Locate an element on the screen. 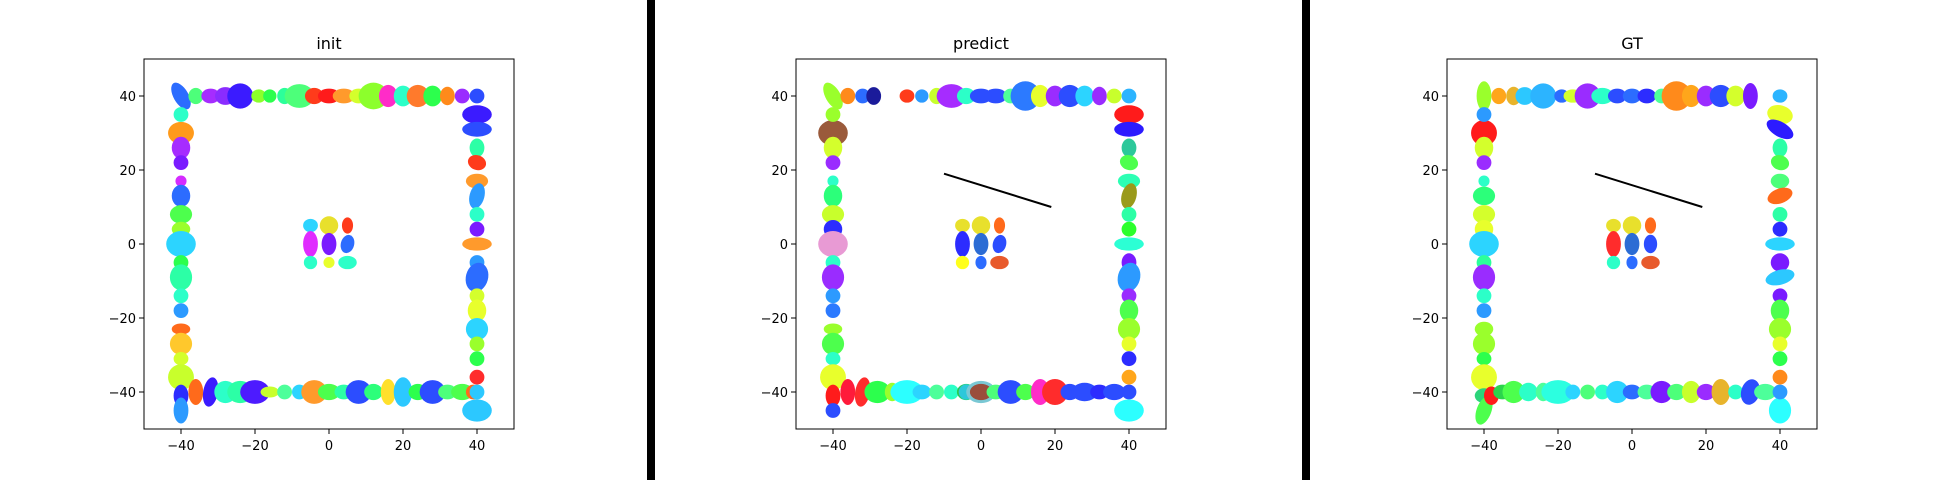 The height and width of the screenshot is (480, 1940). x-tick-label: −20 is located at coordinates (906, 446).